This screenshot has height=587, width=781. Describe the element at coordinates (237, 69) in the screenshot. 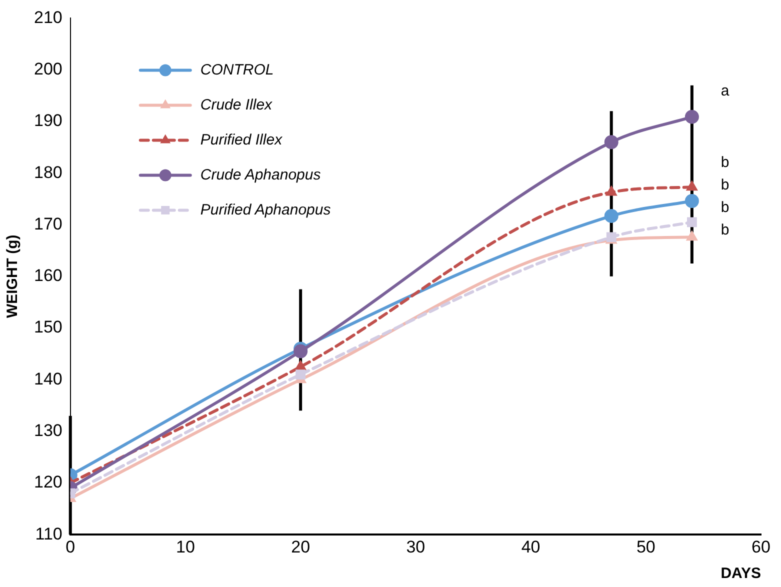

I see `legend-label: CONTROL` at that location.